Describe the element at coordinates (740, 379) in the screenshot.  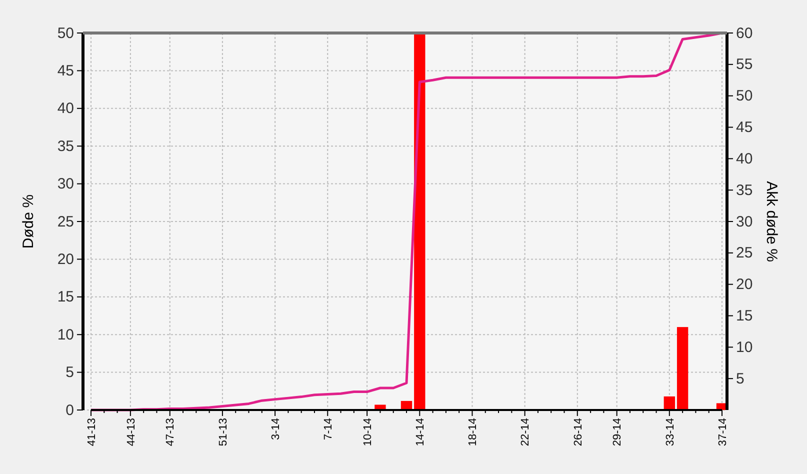
I see `y2-tick-label: 5` at that location.